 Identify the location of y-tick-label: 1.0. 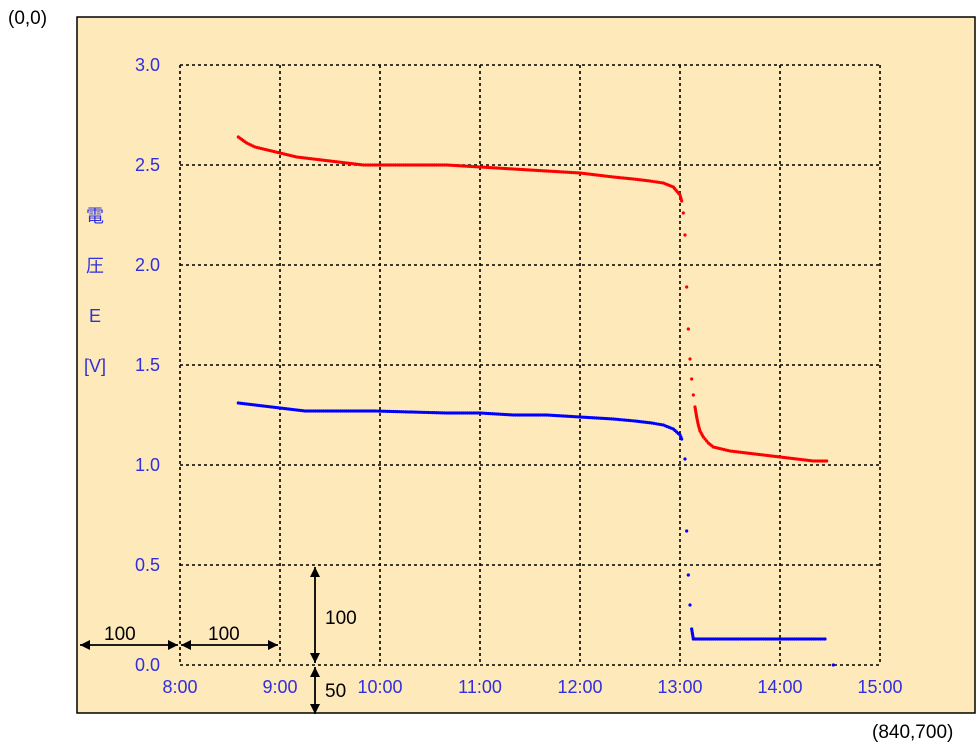
(147, 465).